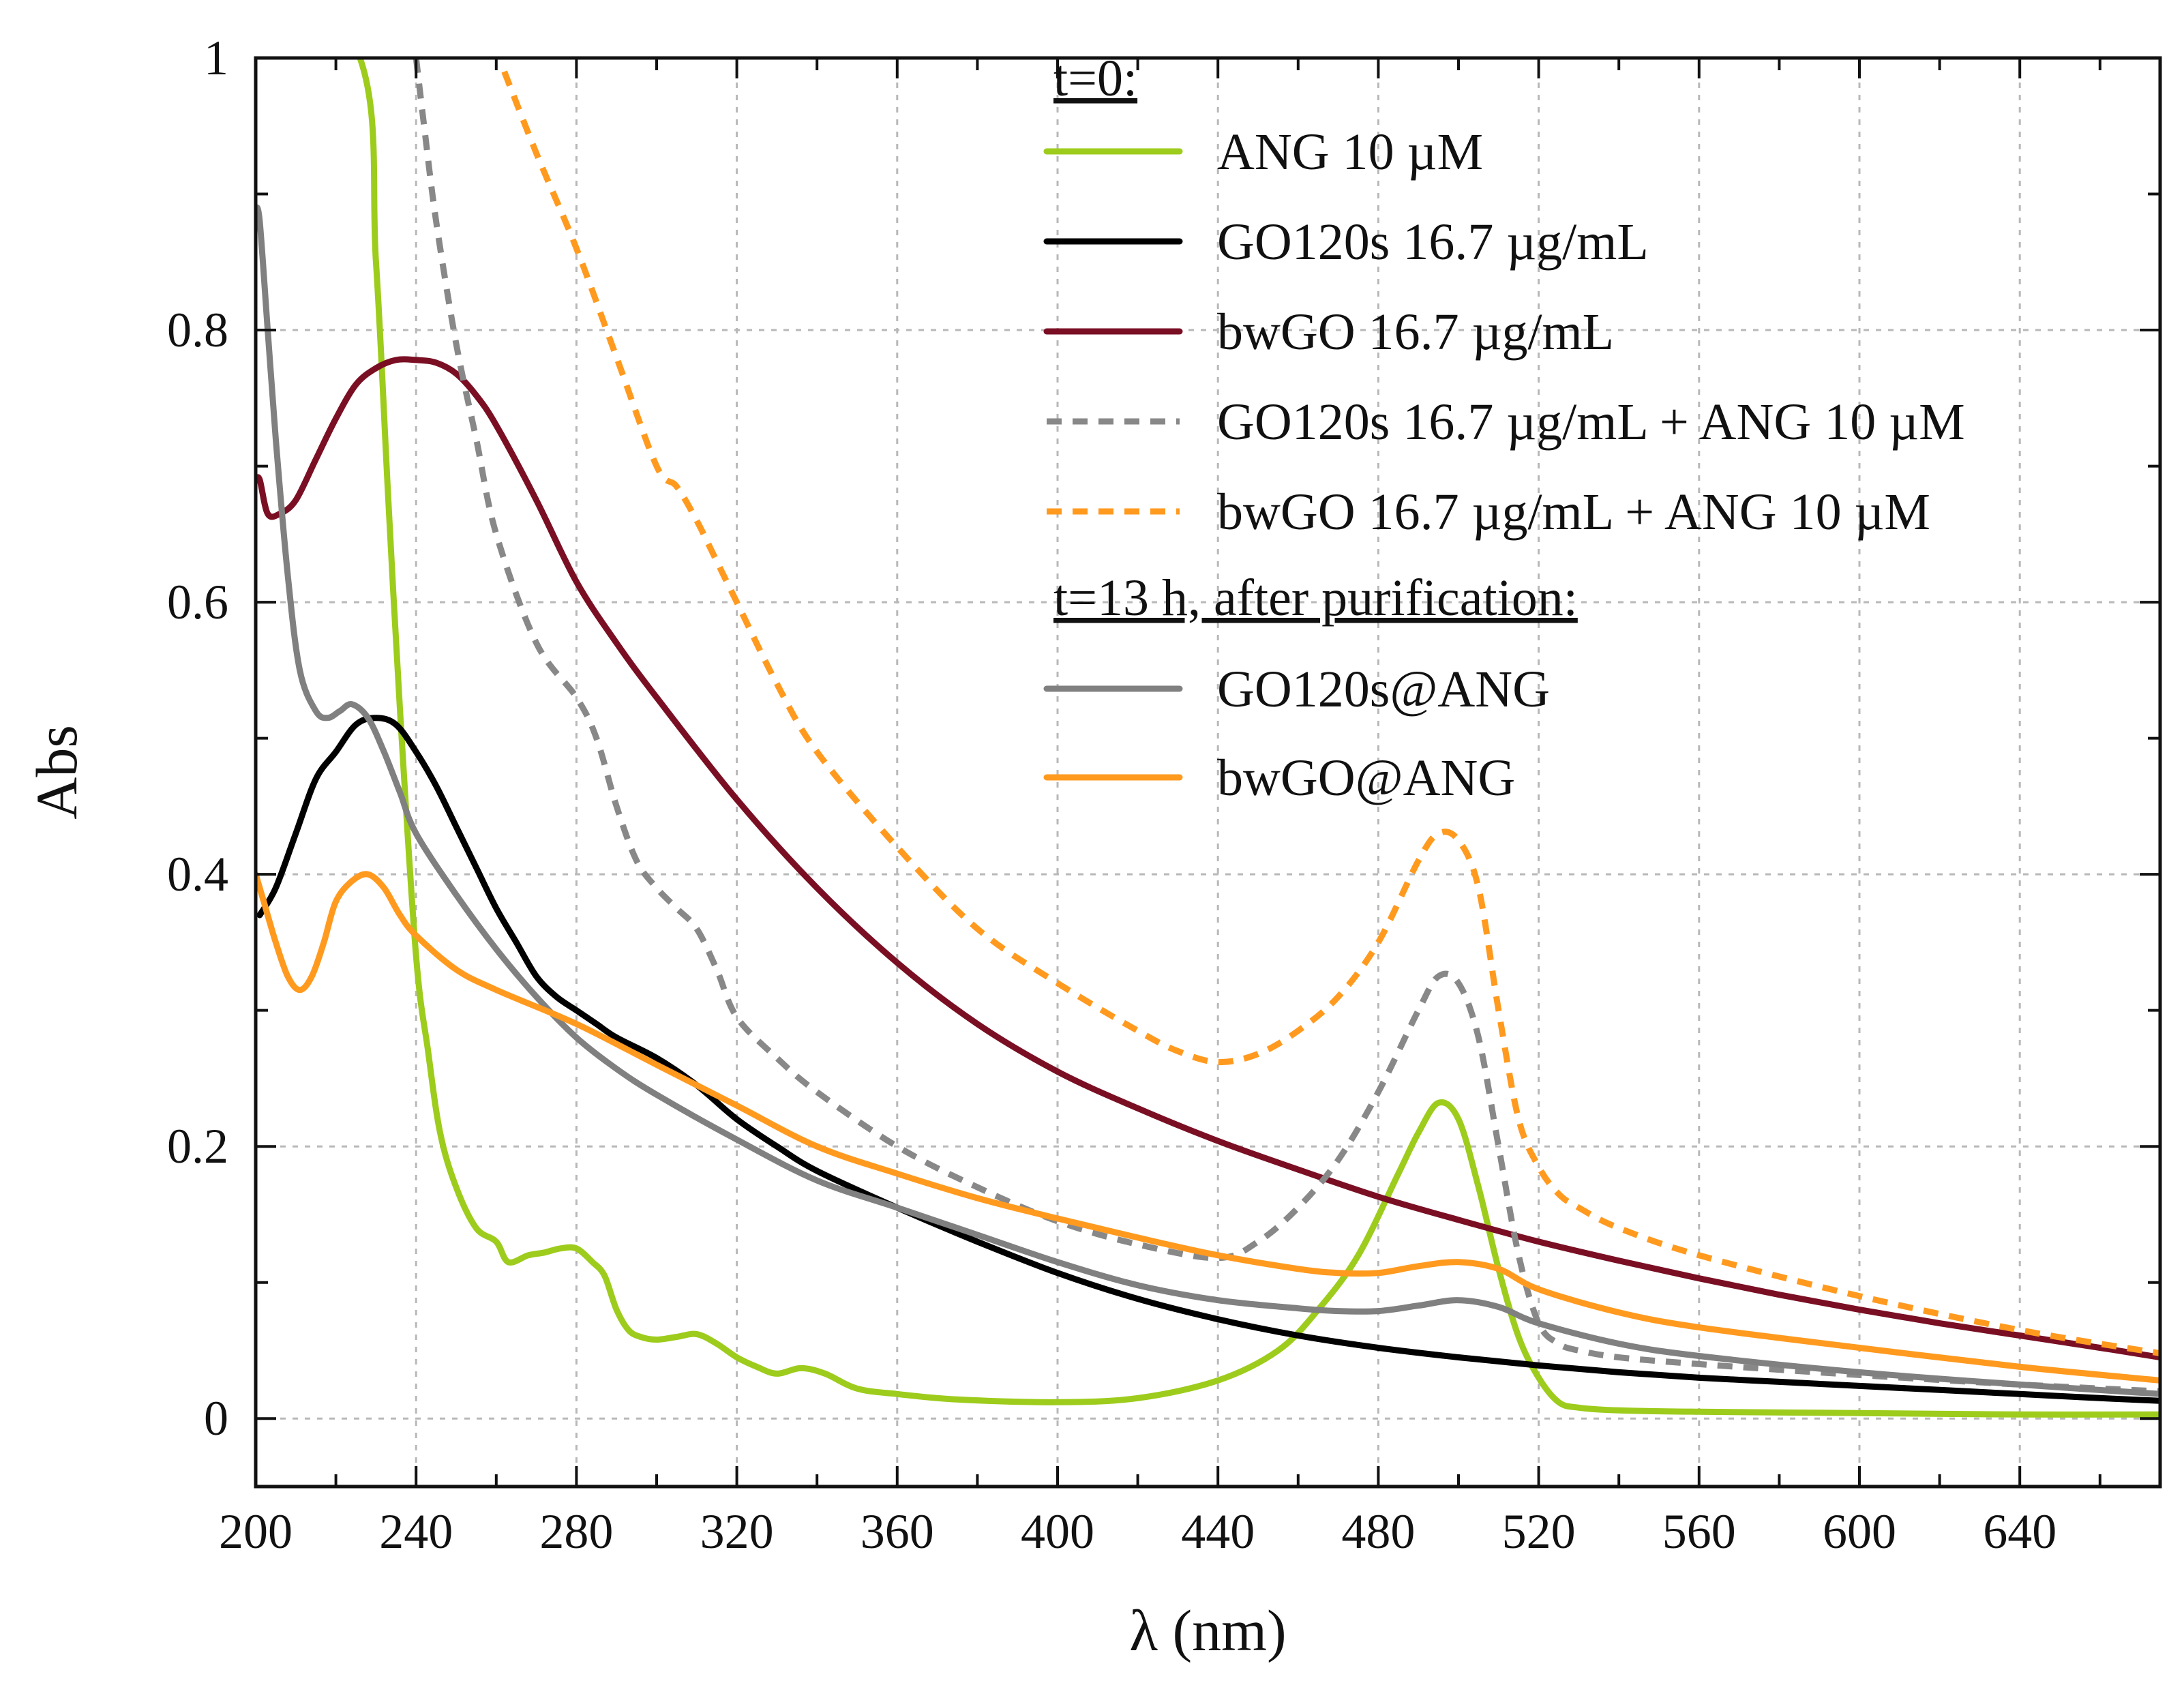 This screenshot has height=1700, width=2184. I want to click on x-tick-label: 520, so click(1539, 1531).